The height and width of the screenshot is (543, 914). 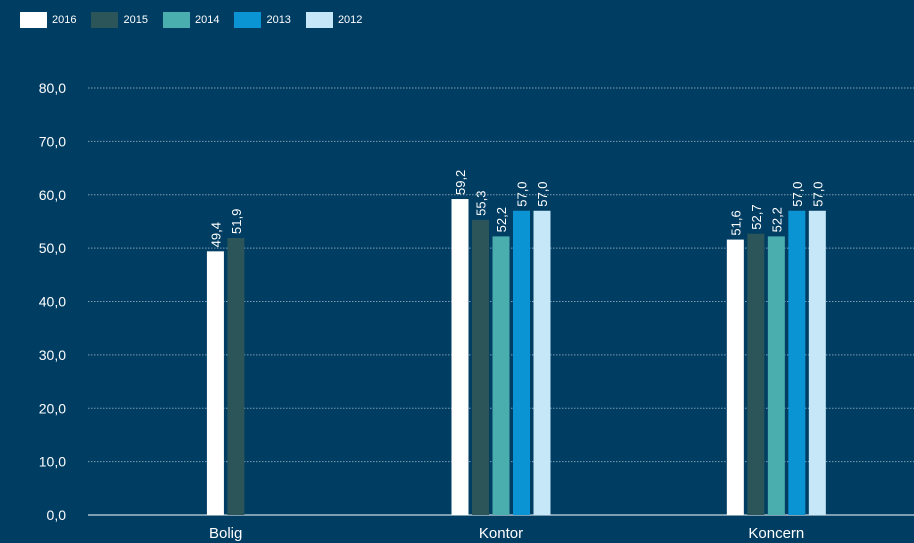 What do you see at coordinates (64, 20) in the screenshot?
I see `legend-label: 2016` at bounding box center [64, 20].